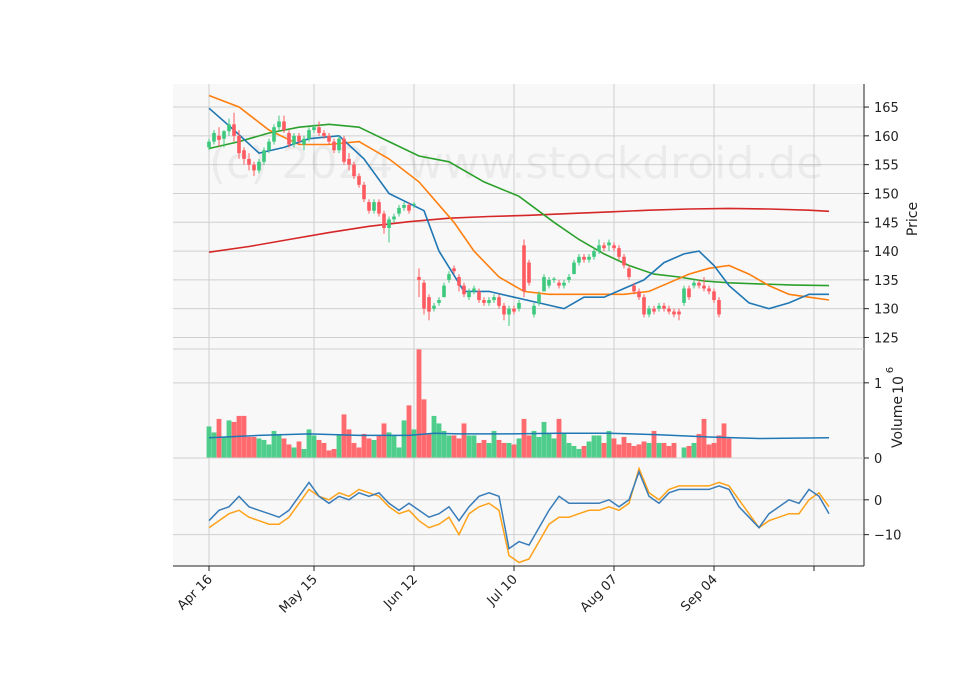 Image resolution: width=960 pixels, height=695 pixels. Describe the element at coordinates (502, 590) in the screenshot. I see `x-tick-label: Jul 10` at that location.